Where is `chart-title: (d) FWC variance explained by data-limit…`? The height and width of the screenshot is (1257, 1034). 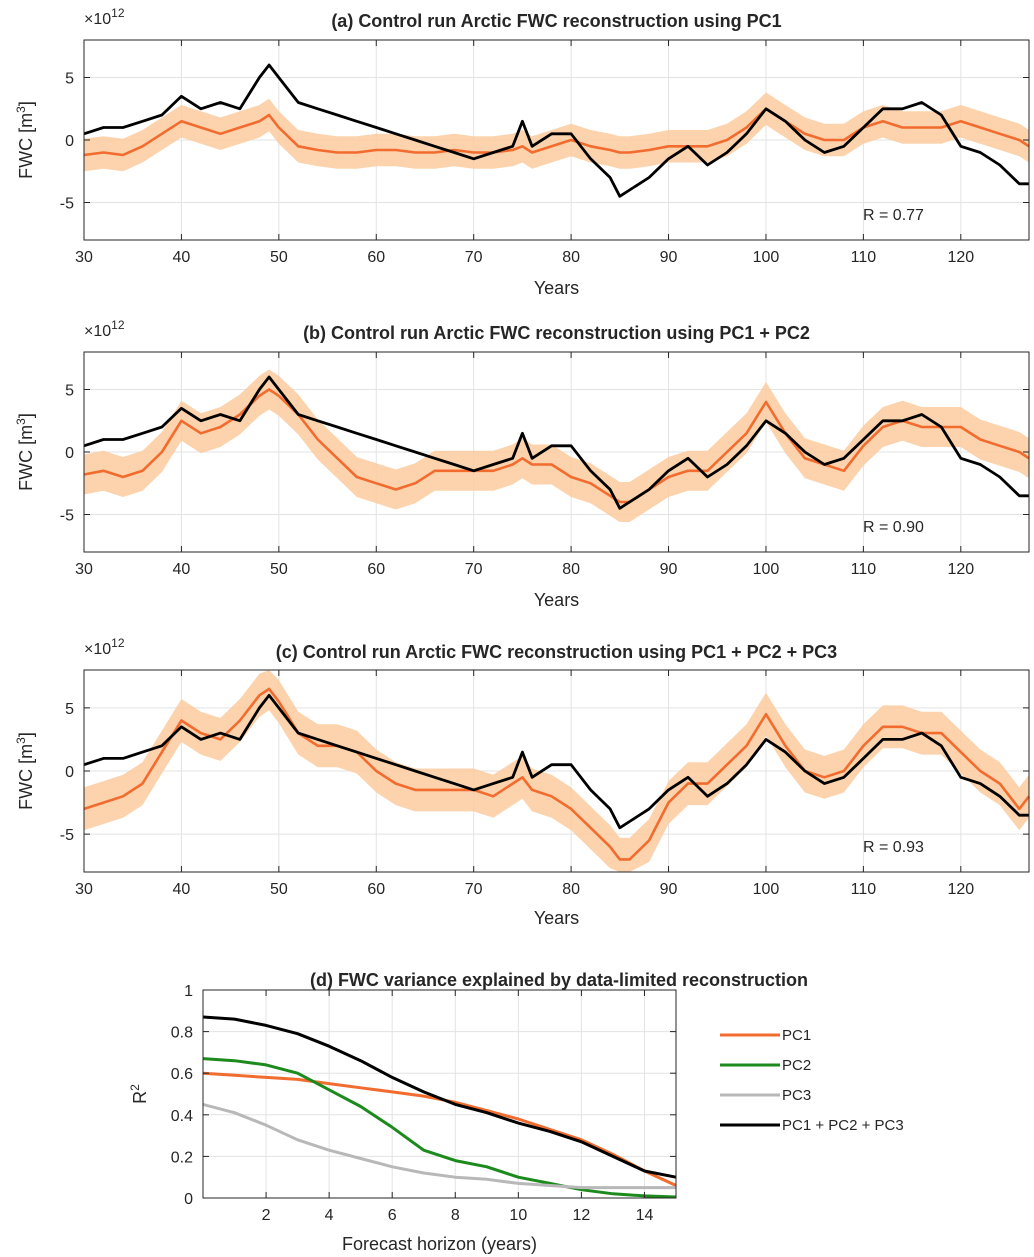 chart-title: (d) FWC variance explained by data-limit… is located at coordinates (559, 980).